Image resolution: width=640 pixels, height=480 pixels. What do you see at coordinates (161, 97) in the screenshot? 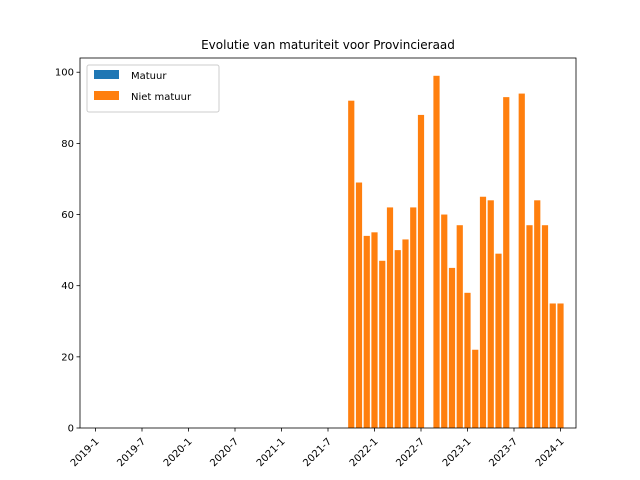
I see `legend-label-niet-matuur: Niet matuur` at bounding box center [161, 97].